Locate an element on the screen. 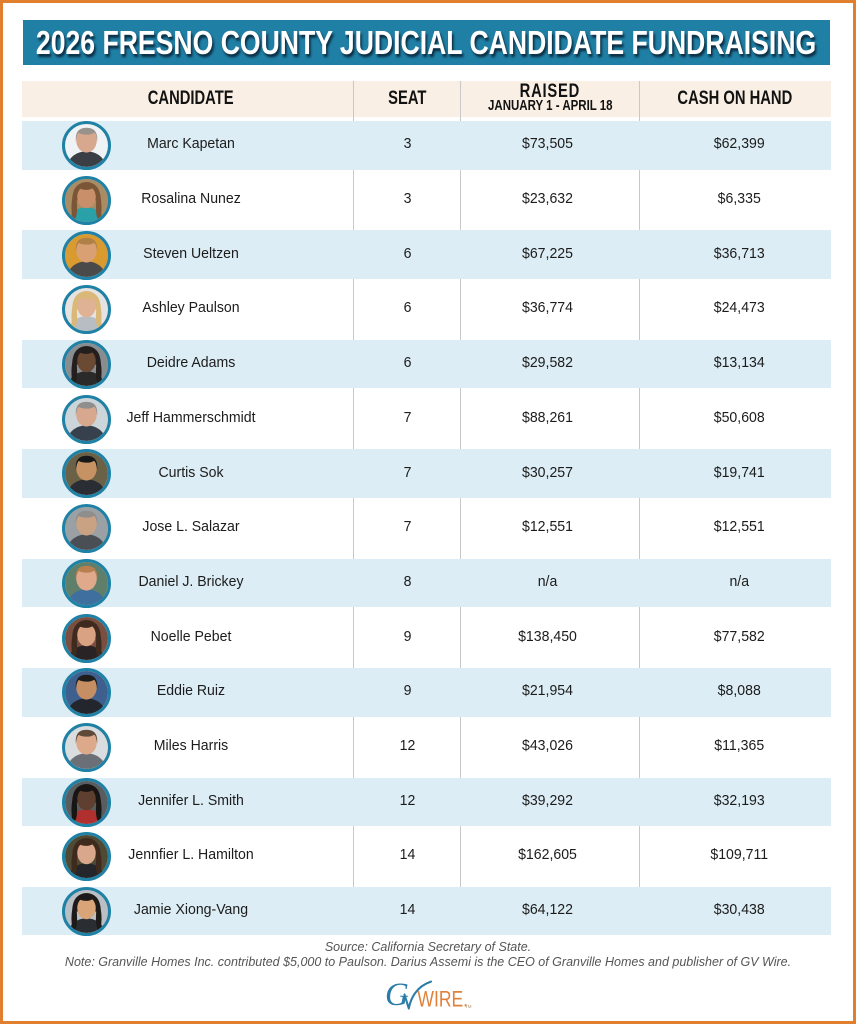 This screenshot has width=856, height=1024. svg-text: WIRE. is located at coordinates (442, 1000).